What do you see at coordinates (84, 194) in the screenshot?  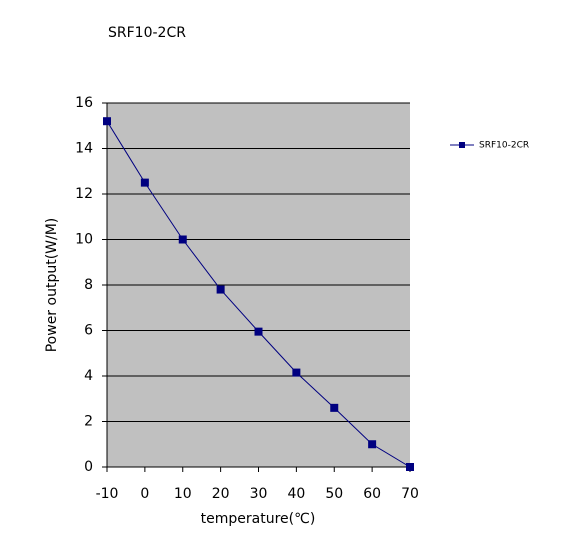 I see `y-tick-label: 12` at bounding box center [84, 194].